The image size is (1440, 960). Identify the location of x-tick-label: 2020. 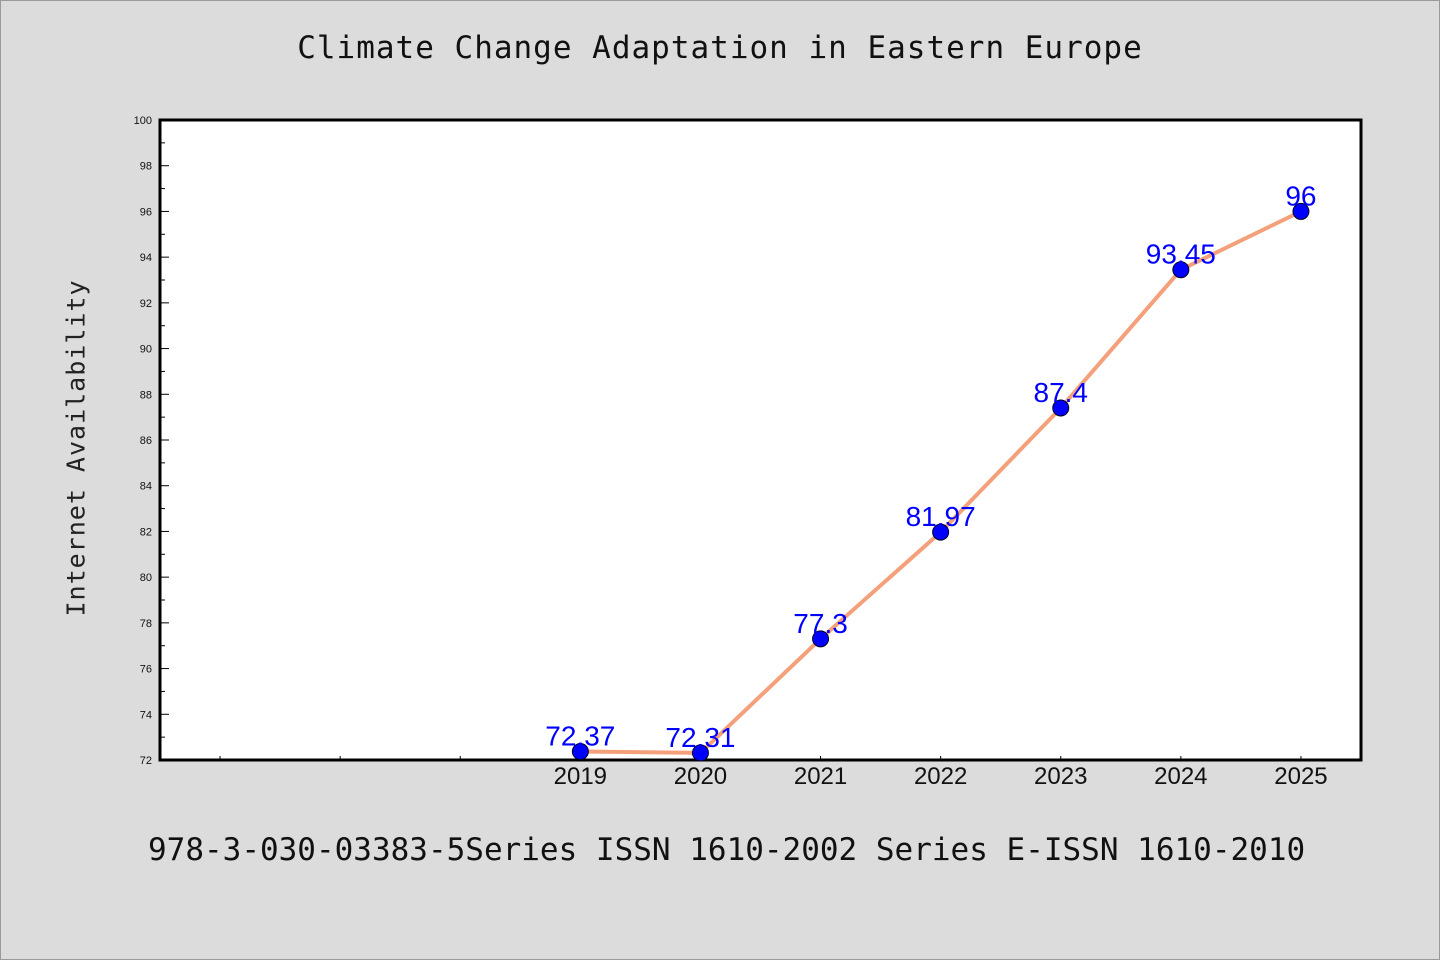
(700, 776).